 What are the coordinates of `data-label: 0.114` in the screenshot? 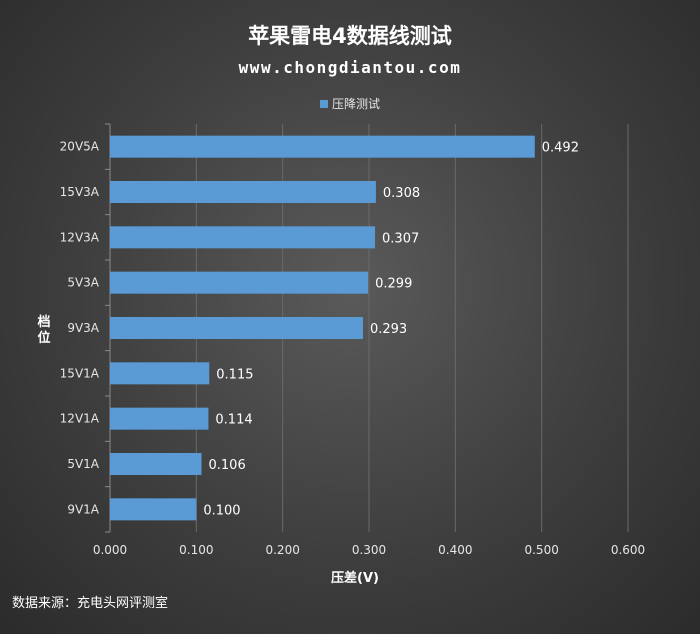 It's located at (233, 420).